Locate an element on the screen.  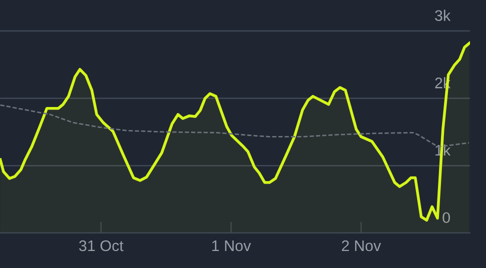
x-tick-label: 1 Nov is located at coordinates (231, 246).